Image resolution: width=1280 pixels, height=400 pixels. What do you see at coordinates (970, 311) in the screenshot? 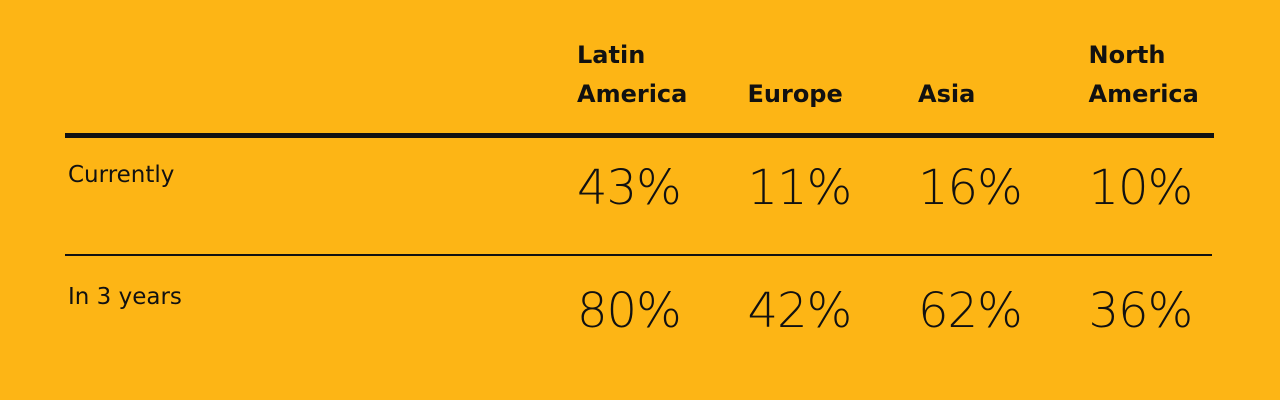
I see `value-cell: 62%` at bounding box center [970, 311].